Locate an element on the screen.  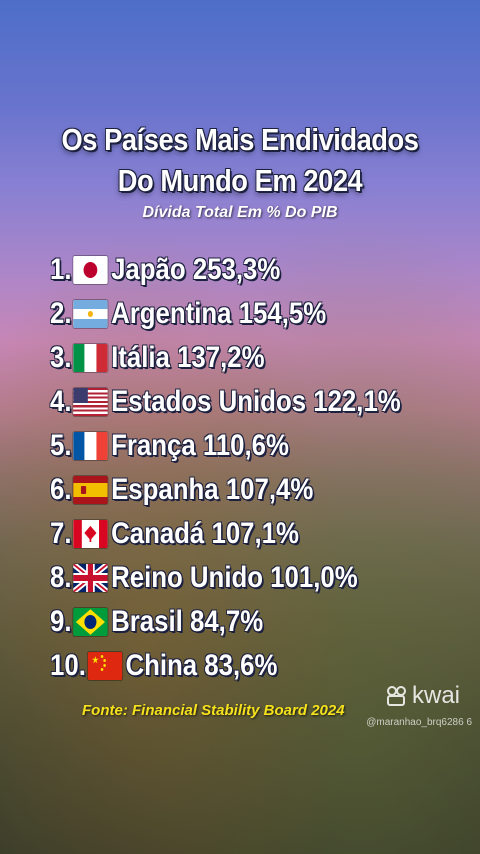
title-line-1: Os Países Mais Endividados is located at coordinates (240, 139).